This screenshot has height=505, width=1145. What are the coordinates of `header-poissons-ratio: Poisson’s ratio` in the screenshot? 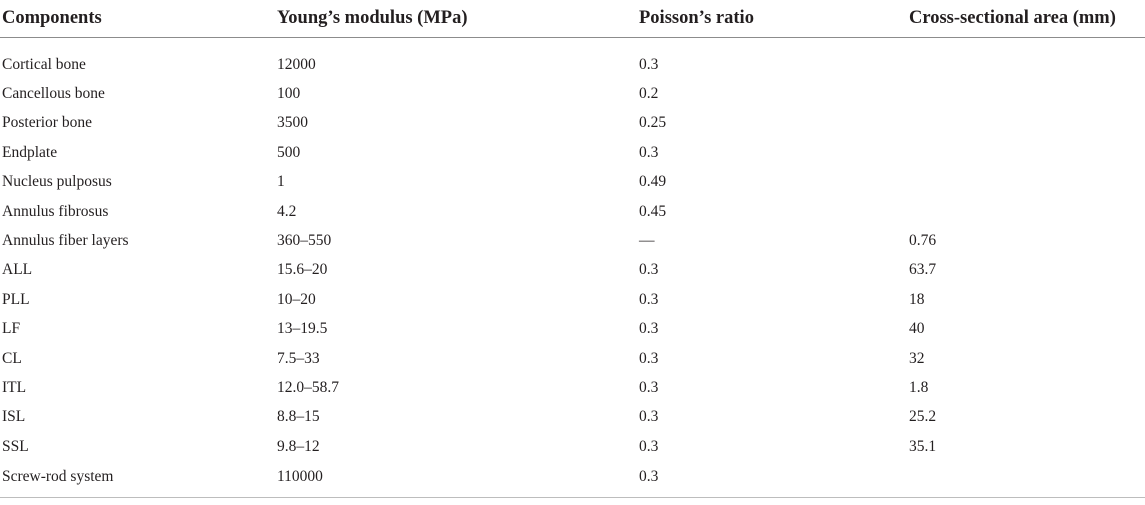 It's located at (772, 19).